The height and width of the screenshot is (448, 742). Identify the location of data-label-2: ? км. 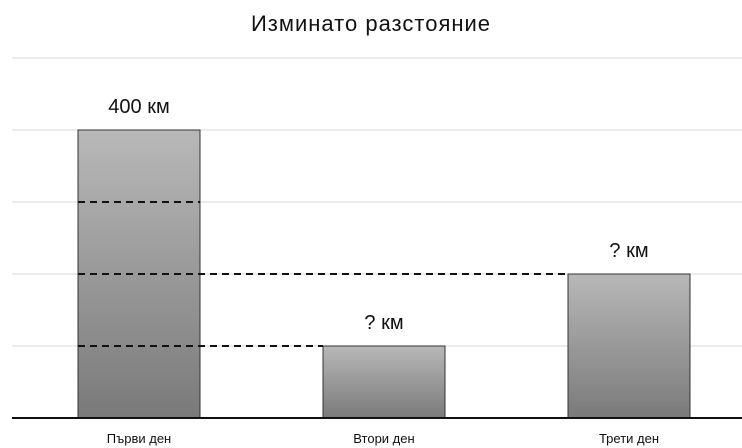
(383, 323).